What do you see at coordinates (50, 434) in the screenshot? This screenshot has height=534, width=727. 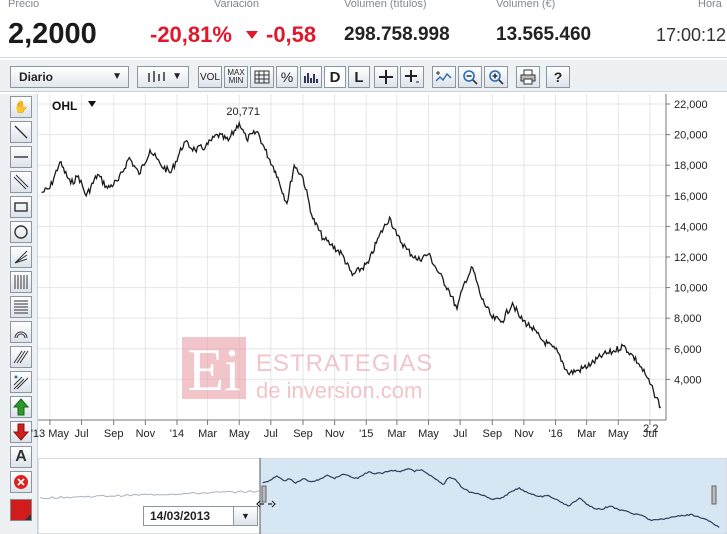 I see `x-tick-label: '13 May` at bounding box center [50, 434].